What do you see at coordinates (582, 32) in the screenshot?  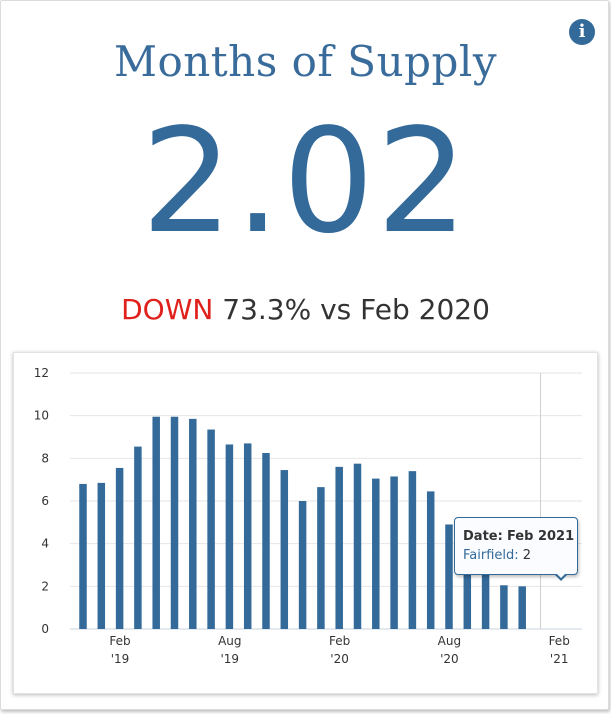 I see `info-icon: i` at bounding box center [582, 32].